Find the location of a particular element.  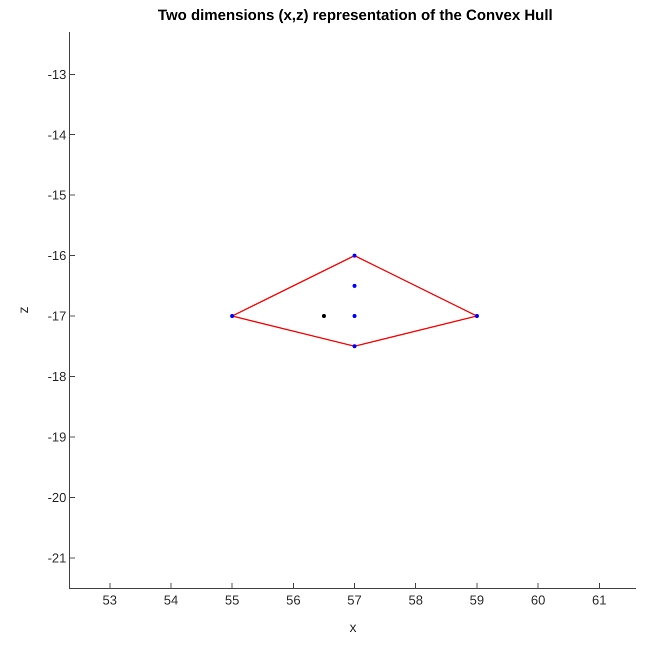

y-axis-title: z is located at coordinates (23, 310).